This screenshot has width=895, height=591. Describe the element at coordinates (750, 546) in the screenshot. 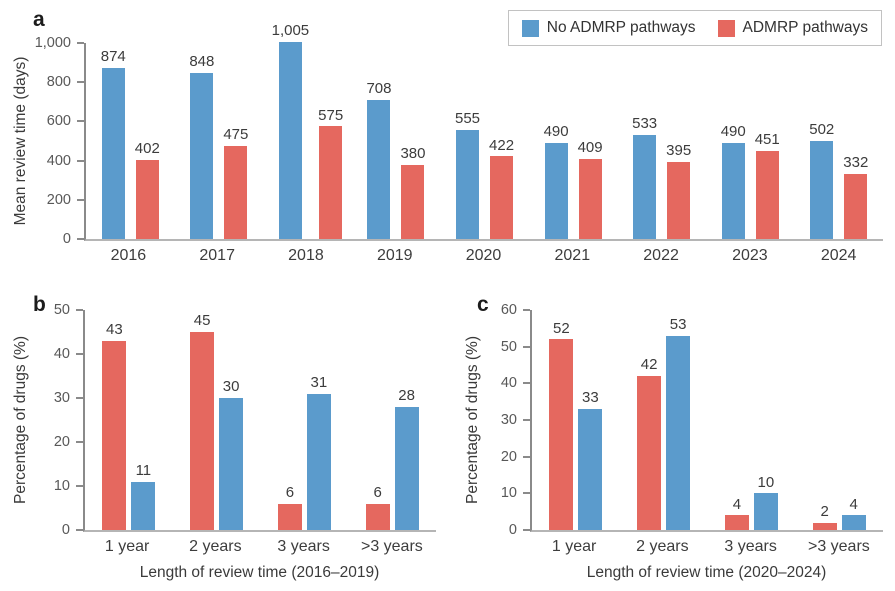

I see `x-tick-label: 3 years` at that location.